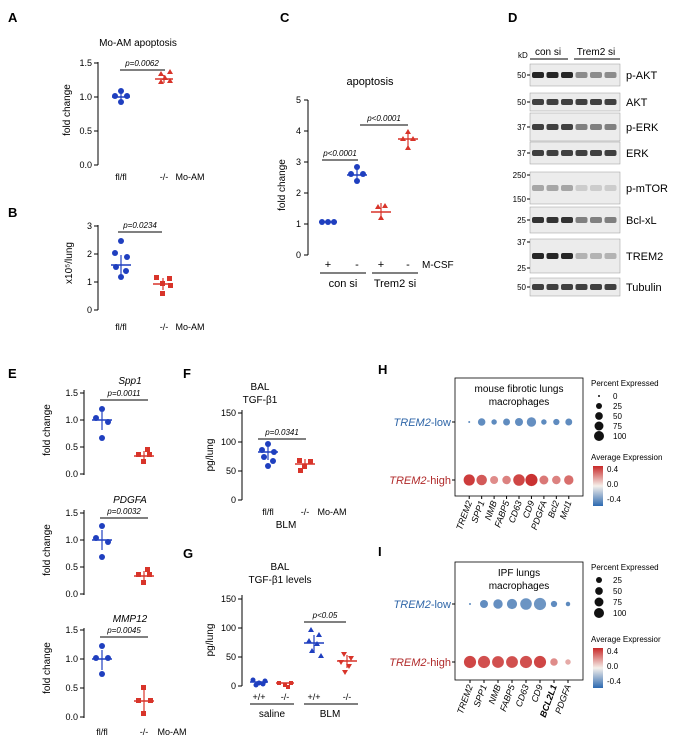 This screenshot has width=693, height=750. I want to click on legend-avg-title: Average Expression, so click(626, 457).